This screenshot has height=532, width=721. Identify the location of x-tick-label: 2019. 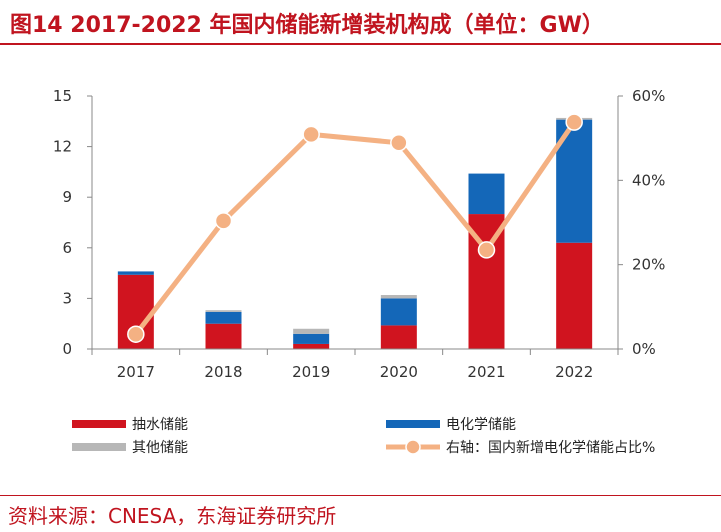
(311, 372).